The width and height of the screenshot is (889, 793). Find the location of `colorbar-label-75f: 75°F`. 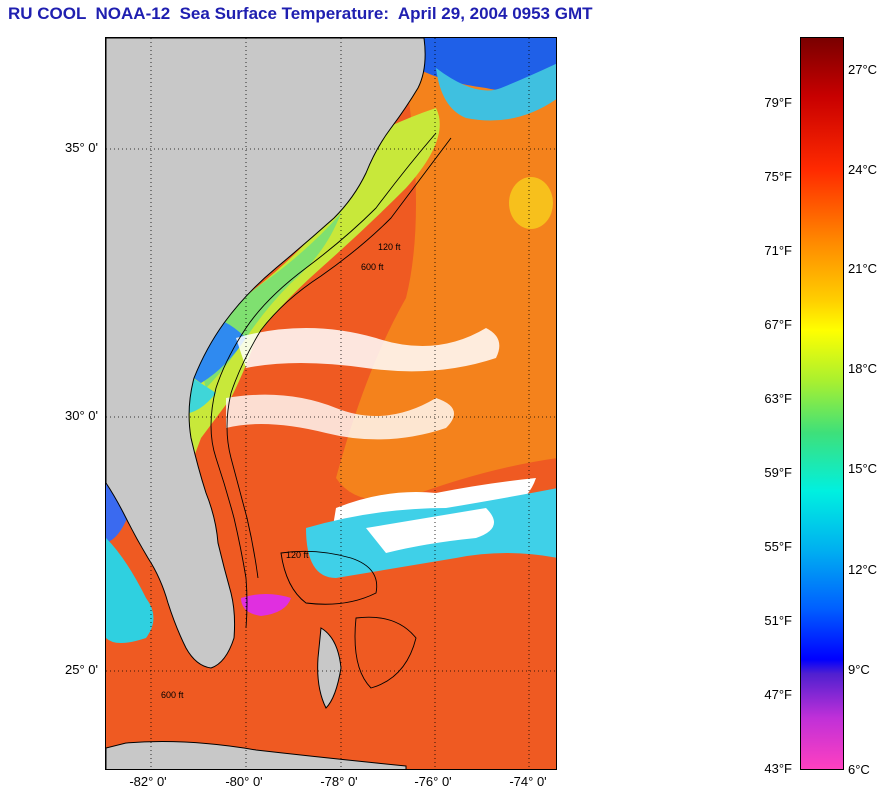

colorbar-label-75f: 75°F is located at coordinates (778, 176).